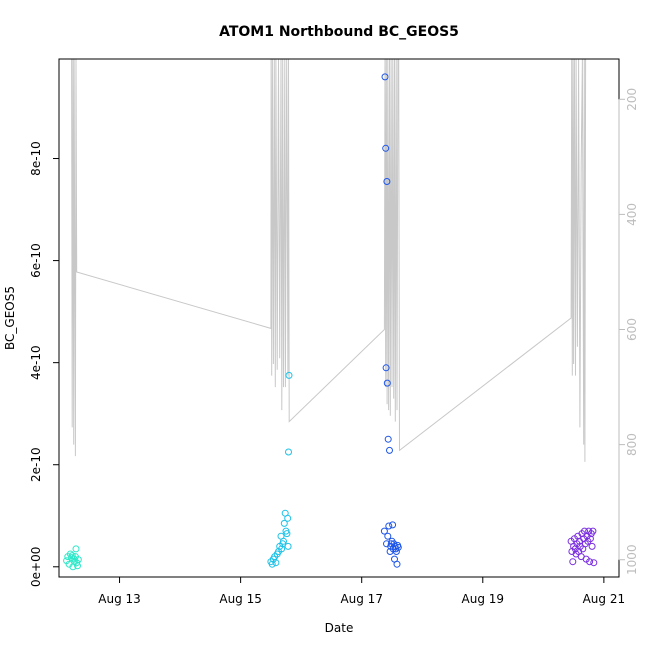 The image size is (650, 650). I want to click on x-axis-label: Date, so click(339, 628).